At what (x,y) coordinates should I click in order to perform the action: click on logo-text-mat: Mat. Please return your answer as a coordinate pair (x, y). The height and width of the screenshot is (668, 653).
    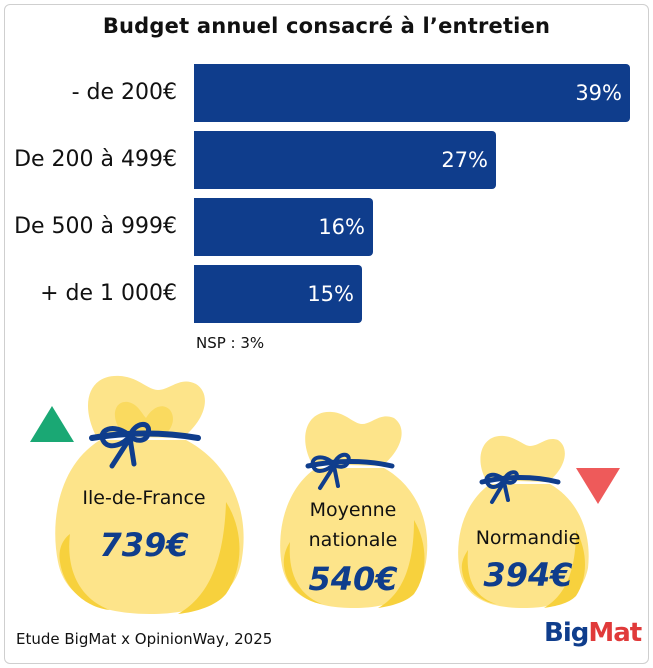
    Looking at the image, I should click on (615, 633).